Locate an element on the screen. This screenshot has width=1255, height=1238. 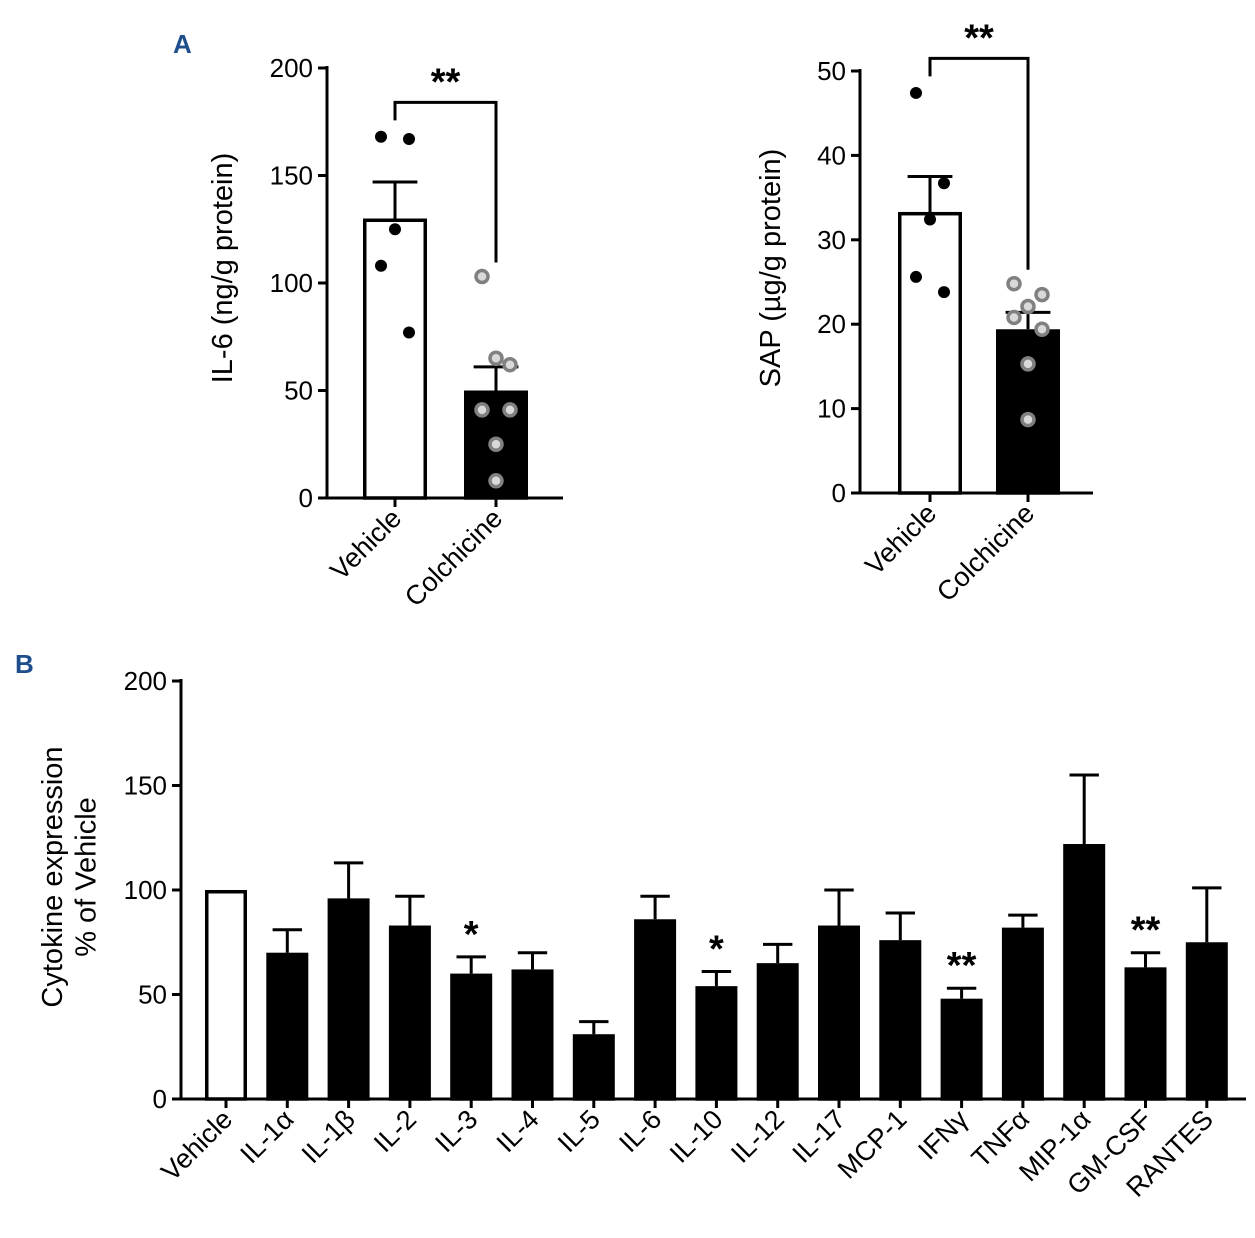
y-tick-label: 10 is located at coordinates (831, 409).